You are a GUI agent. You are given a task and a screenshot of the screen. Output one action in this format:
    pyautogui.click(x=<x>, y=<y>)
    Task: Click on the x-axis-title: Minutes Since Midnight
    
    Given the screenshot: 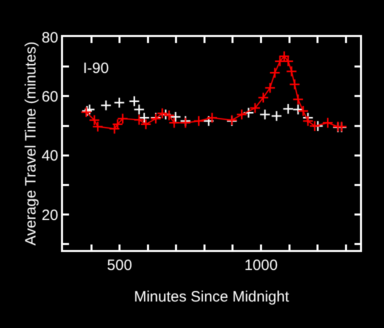 What is the action you would take?
    pyautogui.click(x=212, y=297)
    